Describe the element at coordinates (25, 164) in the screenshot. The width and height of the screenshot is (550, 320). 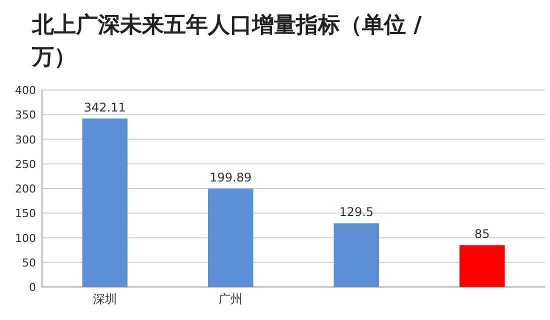
I see `y-tick-label: 250` at that location.